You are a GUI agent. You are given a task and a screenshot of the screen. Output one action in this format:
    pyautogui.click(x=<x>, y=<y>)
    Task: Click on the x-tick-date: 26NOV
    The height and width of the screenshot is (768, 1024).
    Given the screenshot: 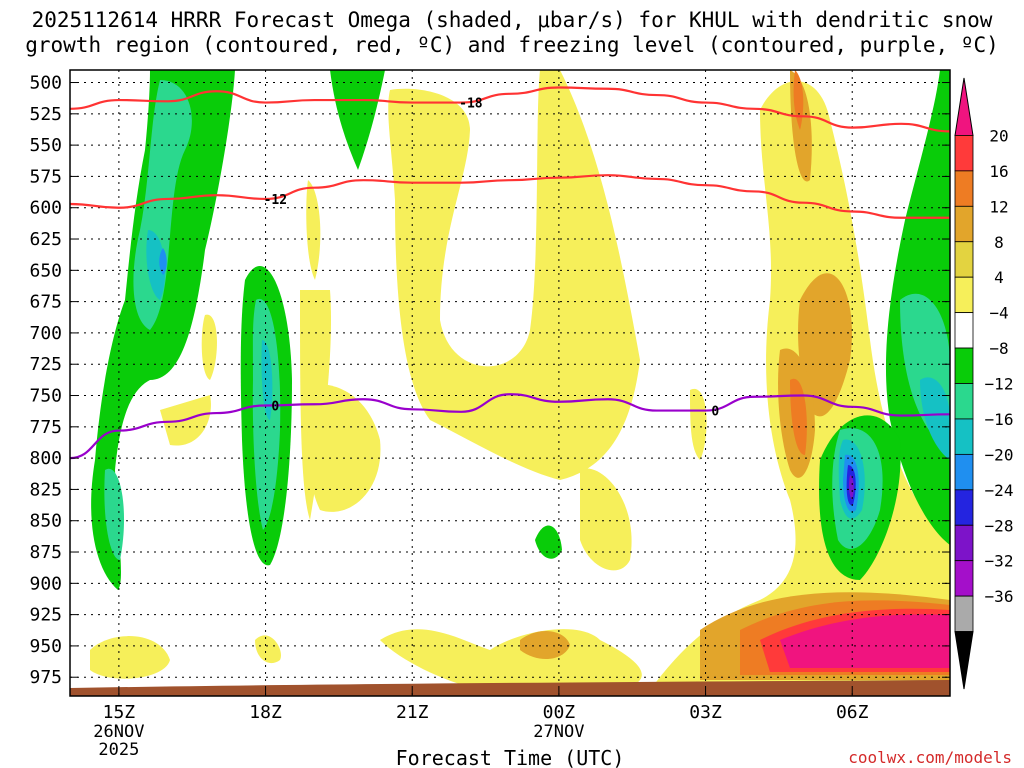 What is the action you would take?
    pyautogui.click(x=118, y=732)
    